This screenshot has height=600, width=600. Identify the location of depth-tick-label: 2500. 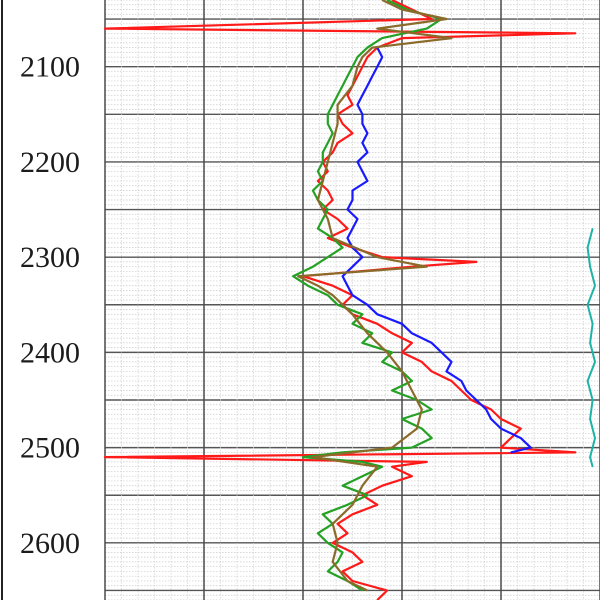
(50, 448).